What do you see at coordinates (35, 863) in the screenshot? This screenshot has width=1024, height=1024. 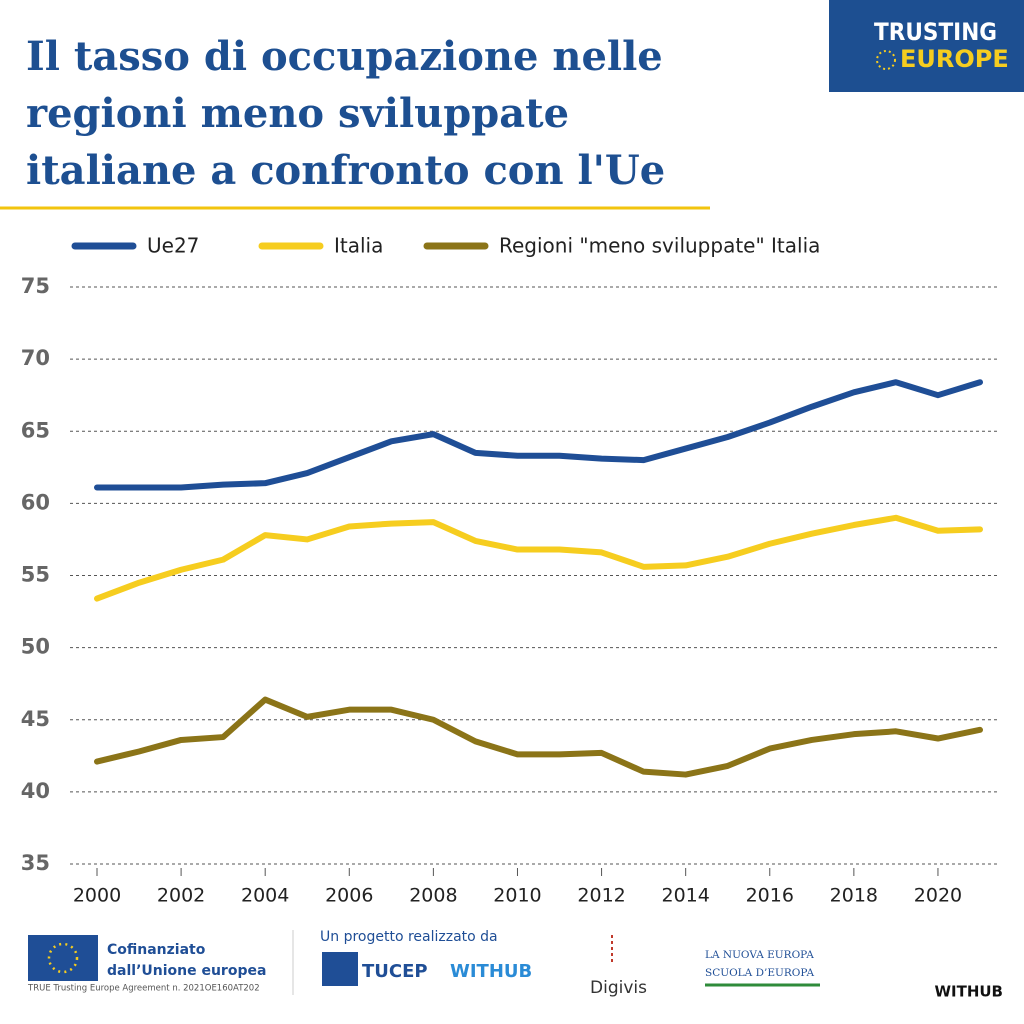 I see `y-tick-label: 35` at bounding box center [35, 863].